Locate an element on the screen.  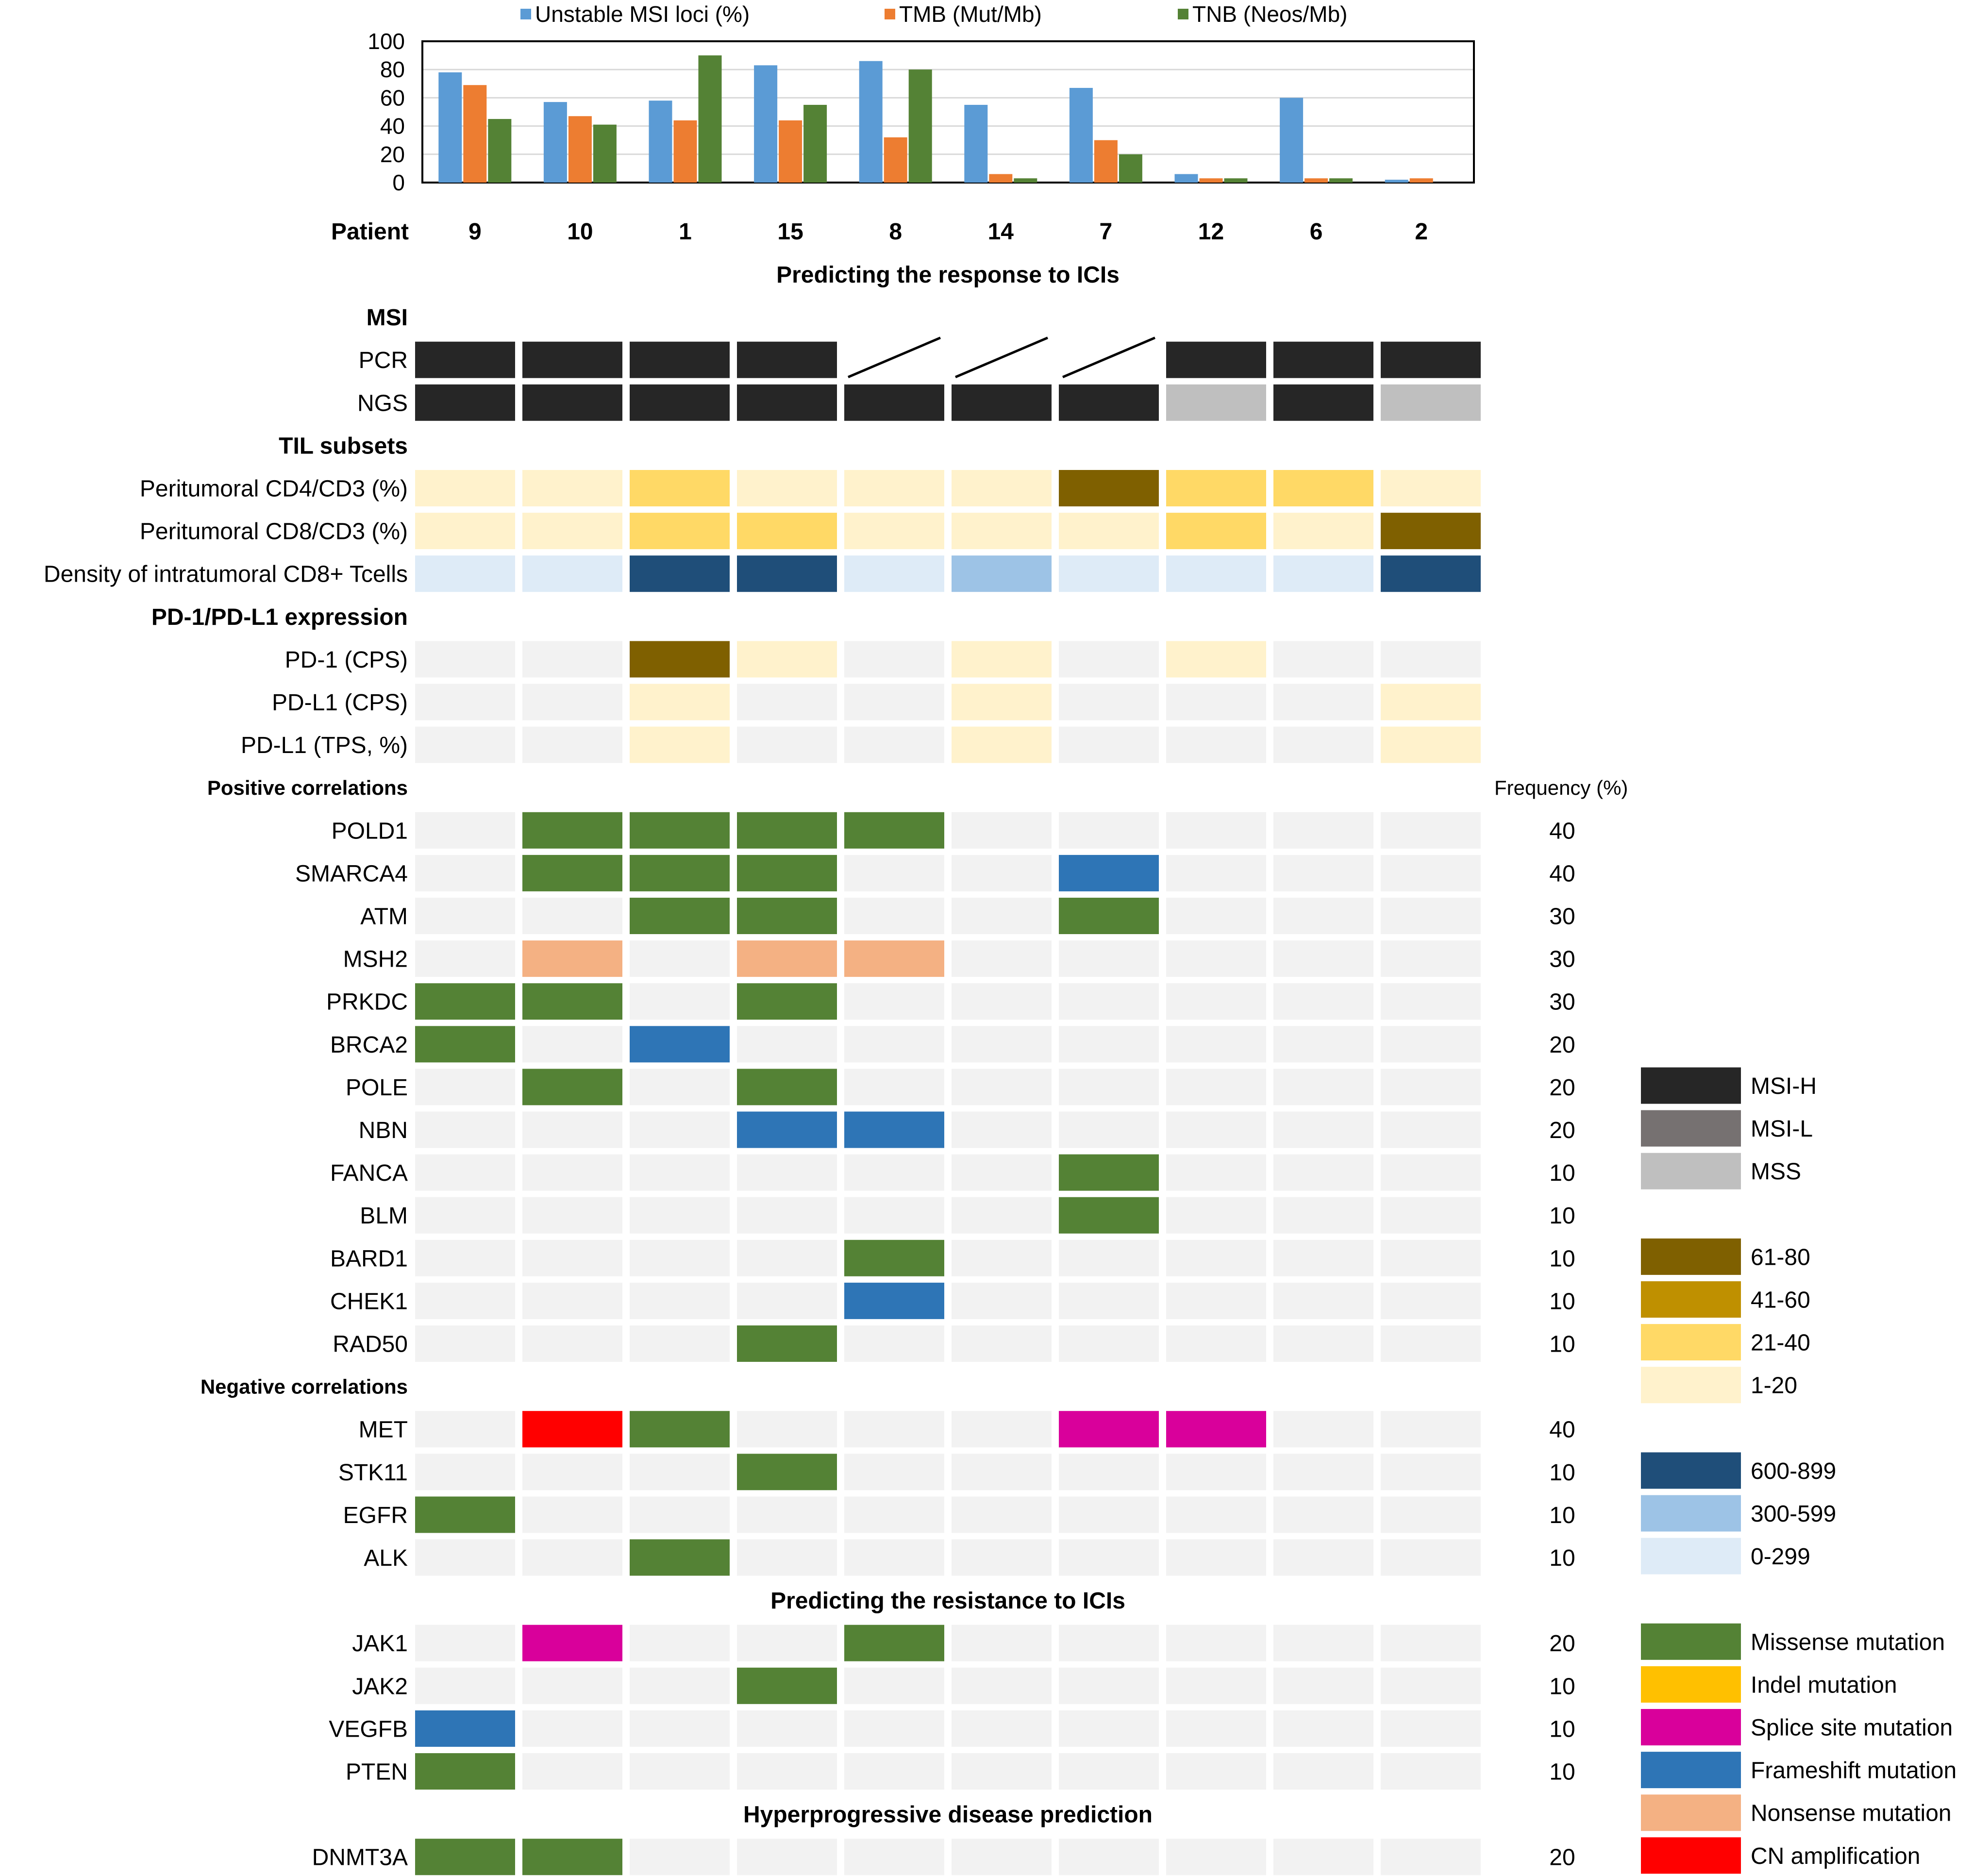
not-tested-slash is located at coordinates (1109, 357).